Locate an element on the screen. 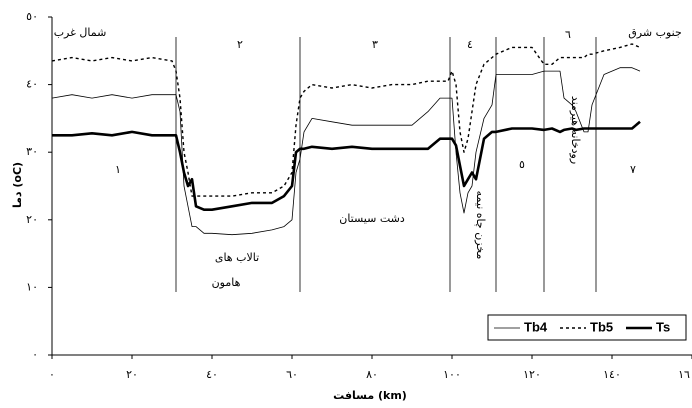 Image resolution: width=692 pixels, height=408 pixels. y-tick-label: ٥٠ is located at coordinates (32, 16).